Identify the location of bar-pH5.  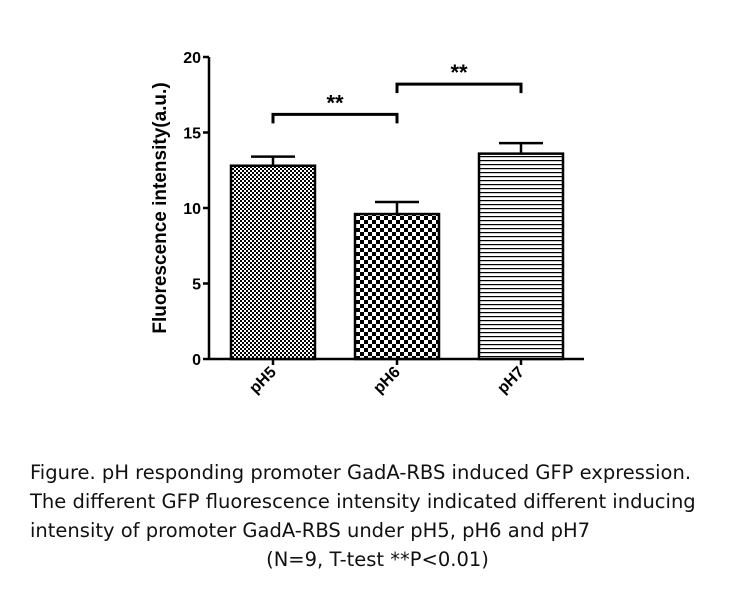
(273, 262).